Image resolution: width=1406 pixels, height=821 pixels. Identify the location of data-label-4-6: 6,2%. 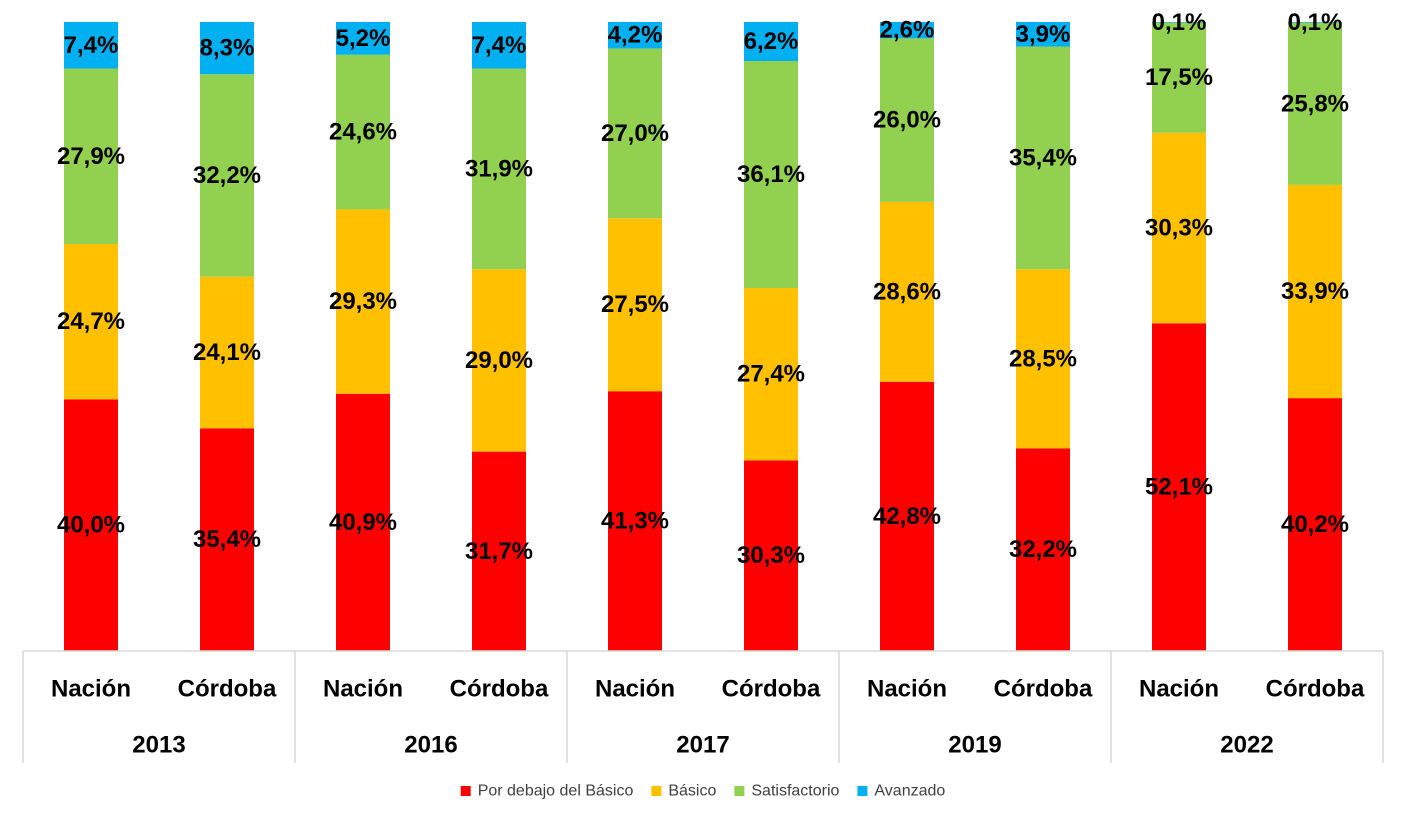
(771, 41).